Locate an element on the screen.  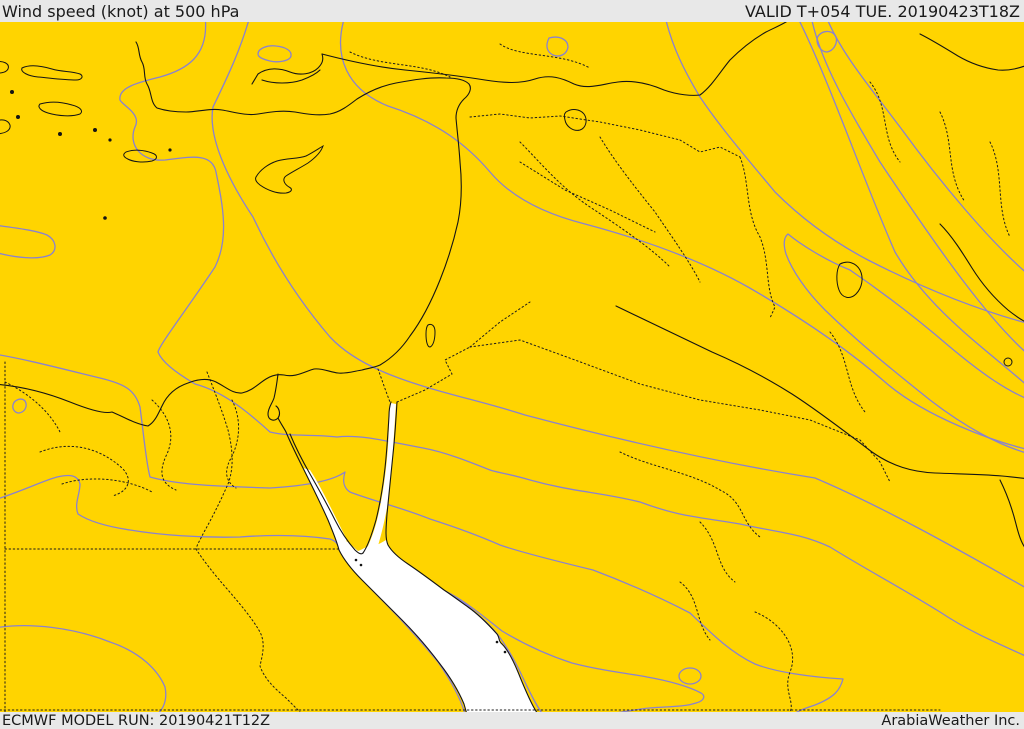
valid-time-label: VALID T+054 TUE. 20190423T18Z is located at coordinates (882, 11).